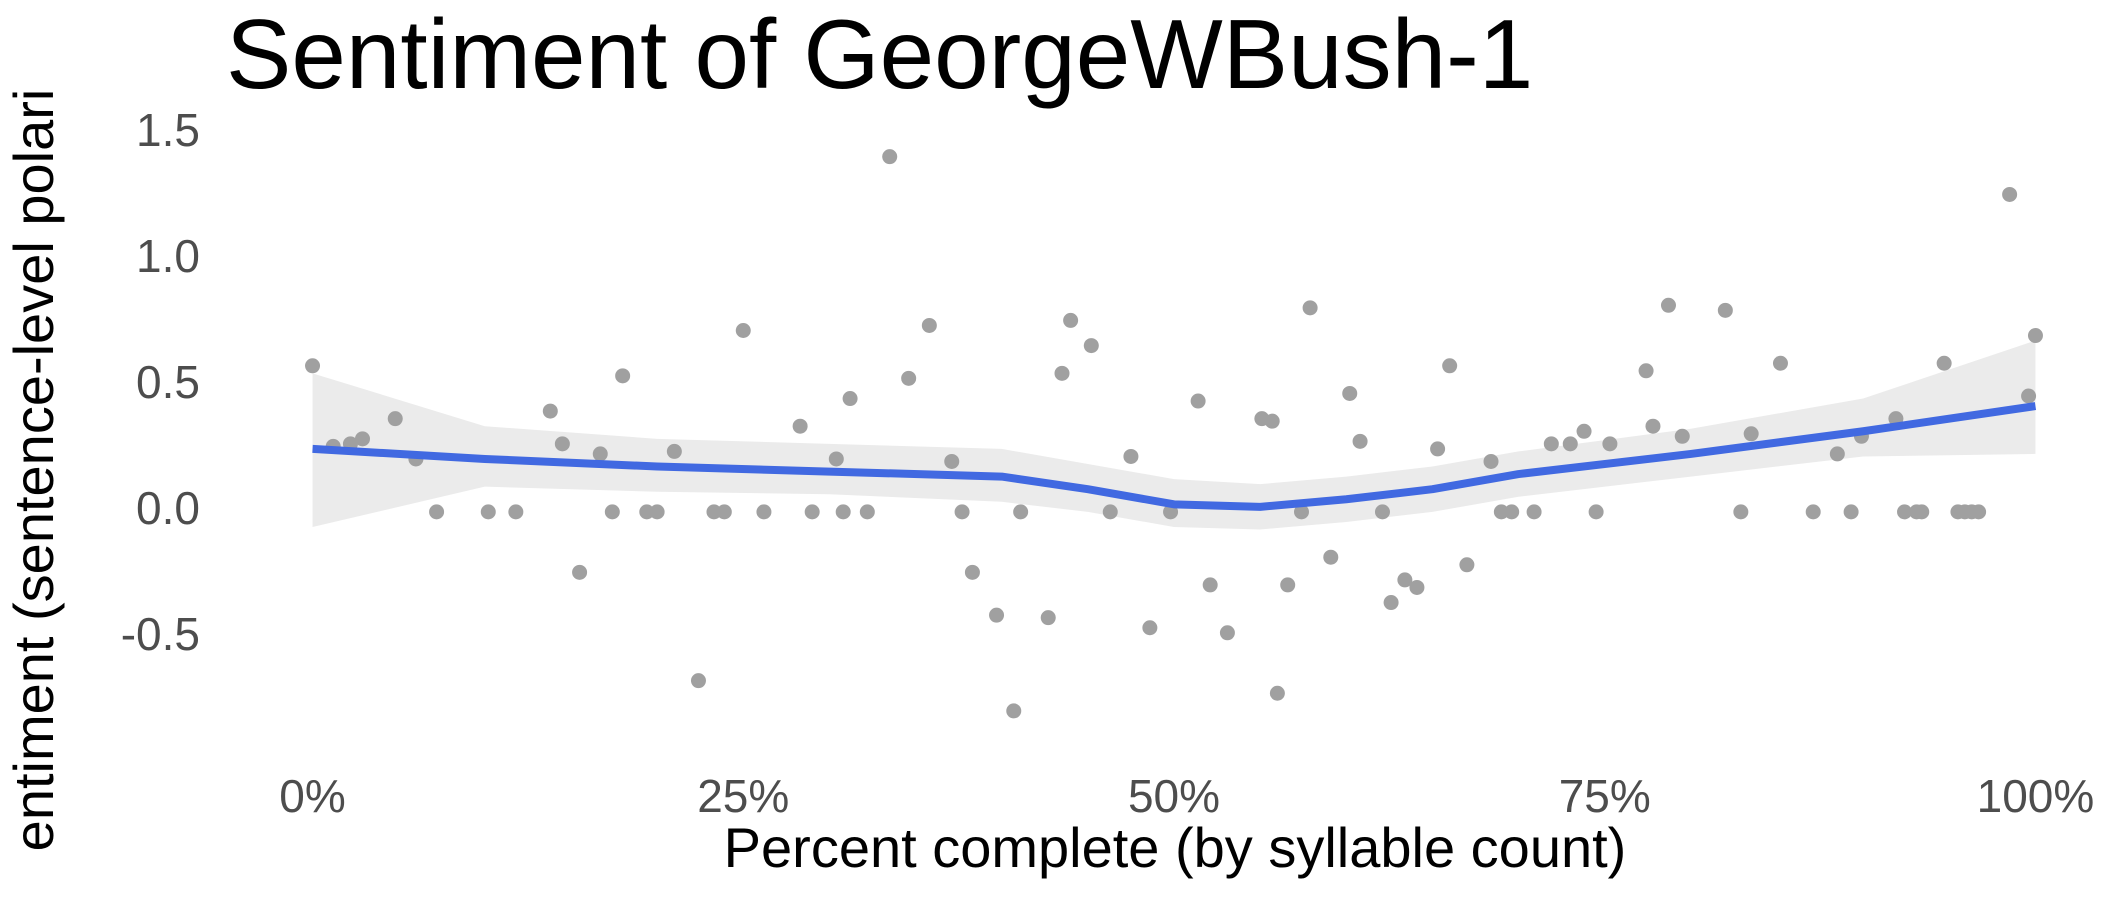 Image resolution: width=2115 pixels, height=912 pixels. What do you see at coordinates (1175, 847) in the screenshot?
I see `x-axis-title: Percent complete (by syllable count)` at bounding box center [1175, 847].